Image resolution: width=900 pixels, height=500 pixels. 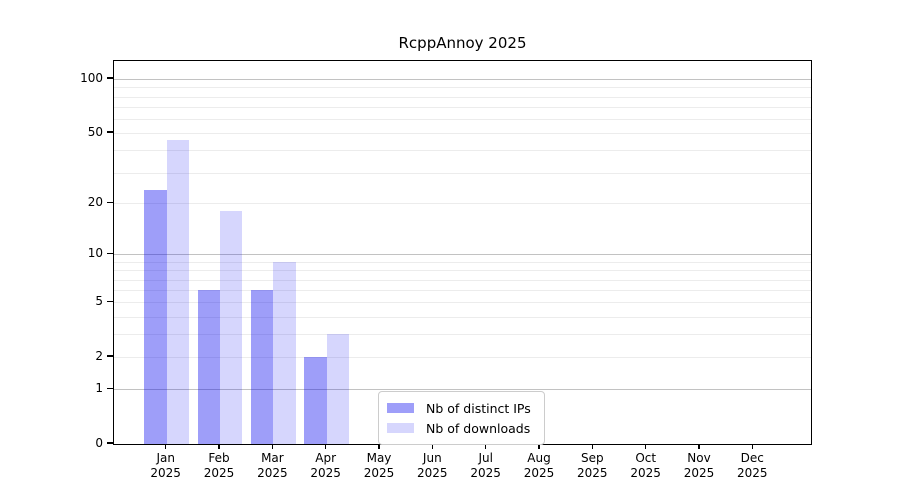 What do you see at coordinates (99, 356) in the screenshot?
I see `y-tick-label: 2` at bounding box center [99, 356].